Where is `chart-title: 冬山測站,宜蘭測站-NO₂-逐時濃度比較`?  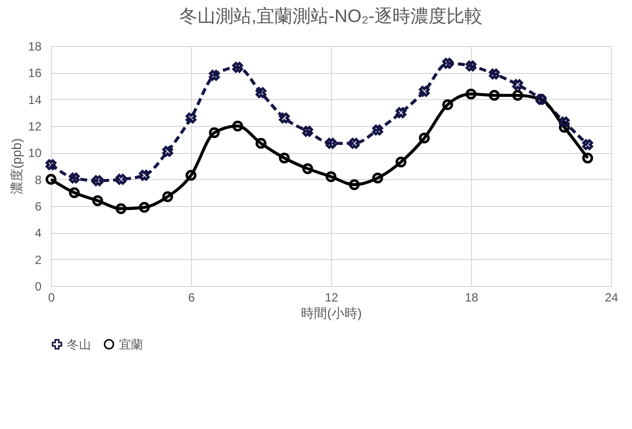 chart-title: 冬山測站,宜蘭測站-NO₂-逐時濃度比較 is located at coordinates (331, 16).